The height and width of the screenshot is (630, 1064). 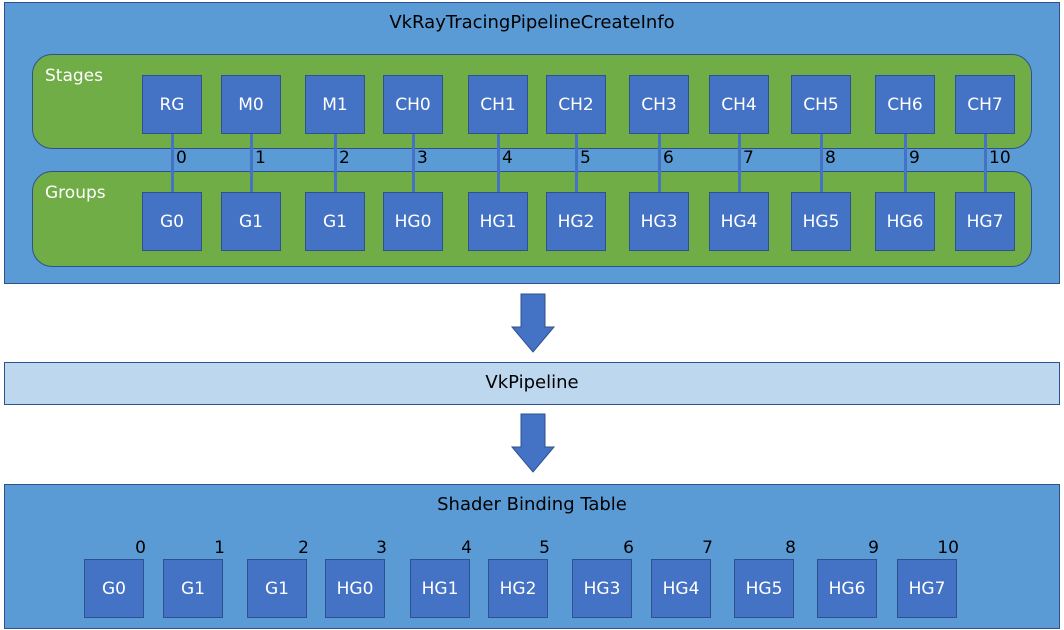 I want to click on group-node: HG0, so click(x=413, y=221).